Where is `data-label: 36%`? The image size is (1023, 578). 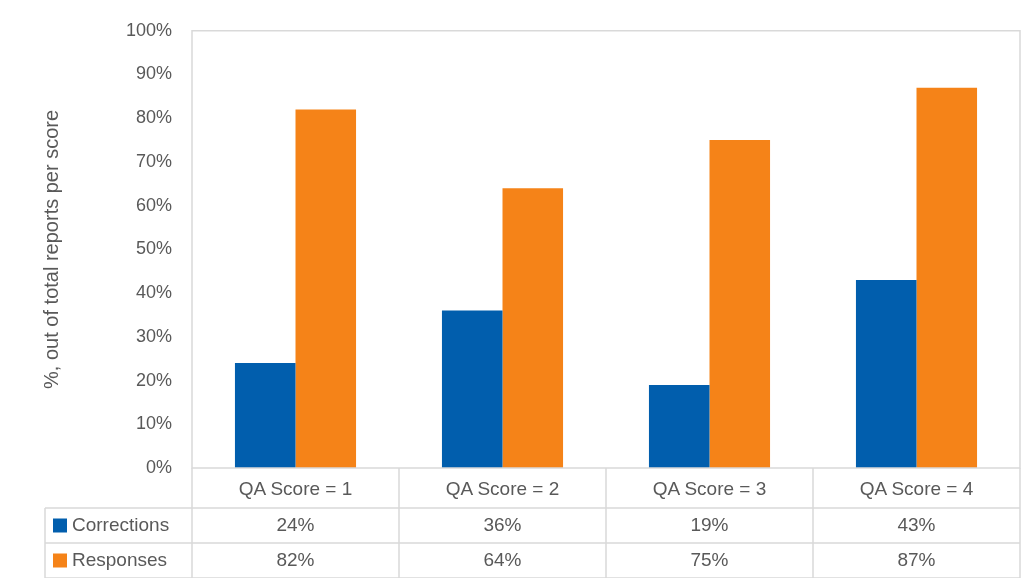 data-label: 36% is located at coordinates (502, 524).